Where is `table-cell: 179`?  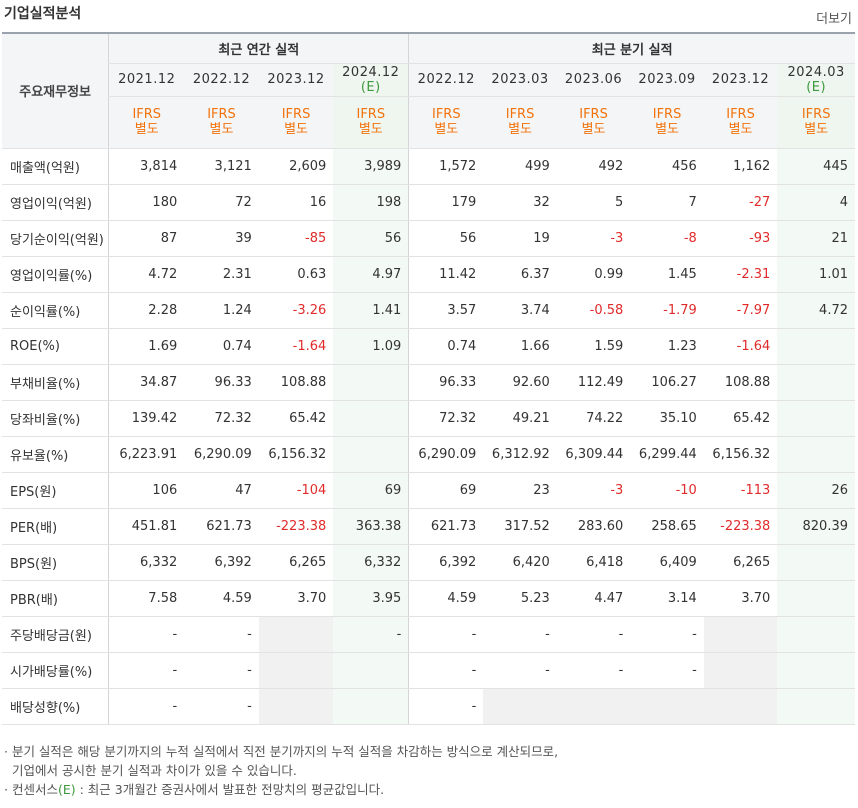
table-cell: 179 is located at coordinates (446, 202).